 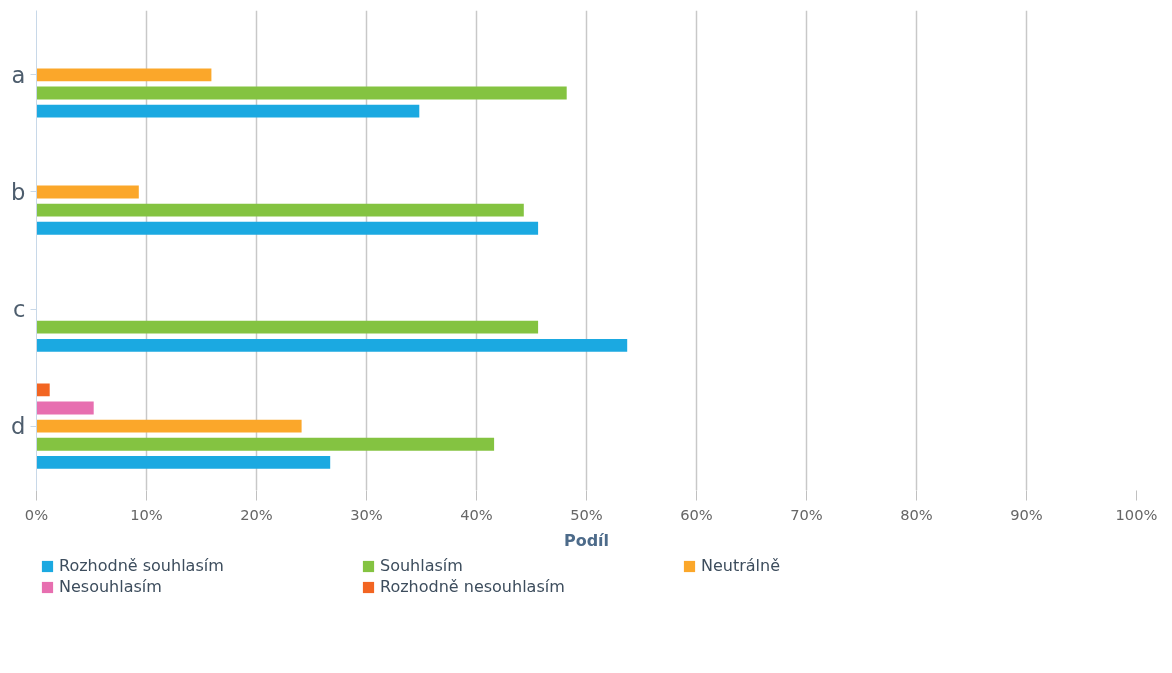 I want to click on x-tick-label: 70%, so click(x=806, y=514).